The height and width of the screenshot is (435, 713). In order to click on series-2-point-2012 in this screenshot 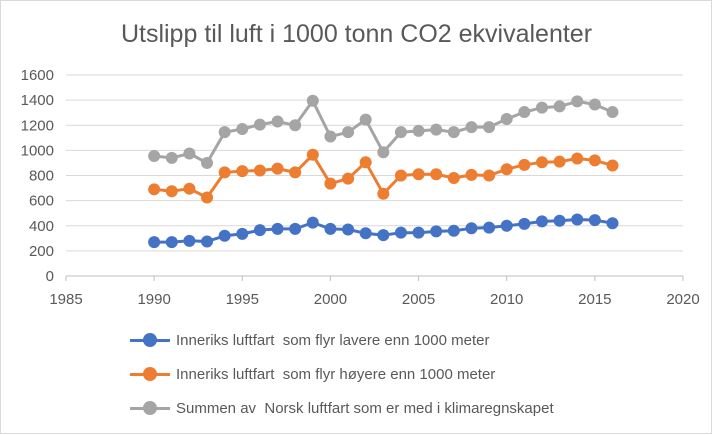, I will do `click(541, 162)`.